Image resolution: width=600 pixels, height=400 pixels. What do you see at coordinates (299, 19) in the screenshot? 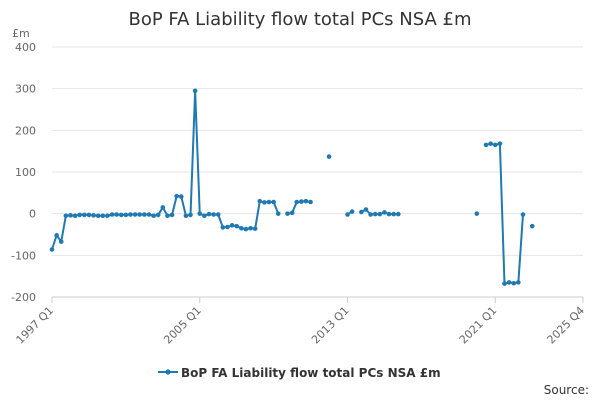
I see `chart-title: BoP FA Liability flow total PCs NSA £m` at bounding box center [299, 19].